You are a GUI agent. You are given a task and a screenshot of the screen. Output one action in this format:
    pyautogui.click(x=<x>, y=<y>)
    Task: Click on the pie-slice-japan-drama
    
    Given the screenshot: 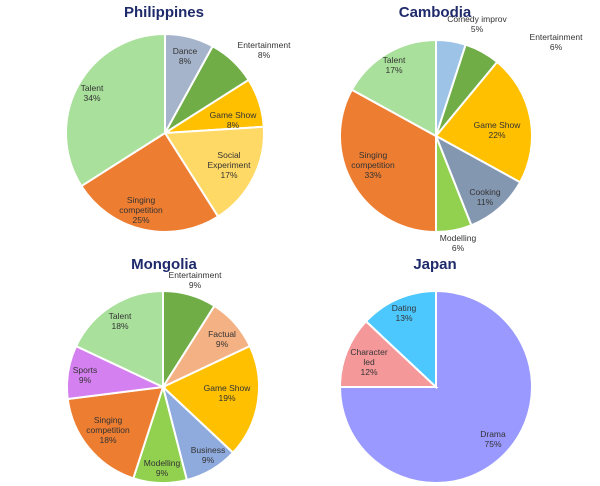 What is the action you would take?
    pyautogui.click(x=435, y=386)
    